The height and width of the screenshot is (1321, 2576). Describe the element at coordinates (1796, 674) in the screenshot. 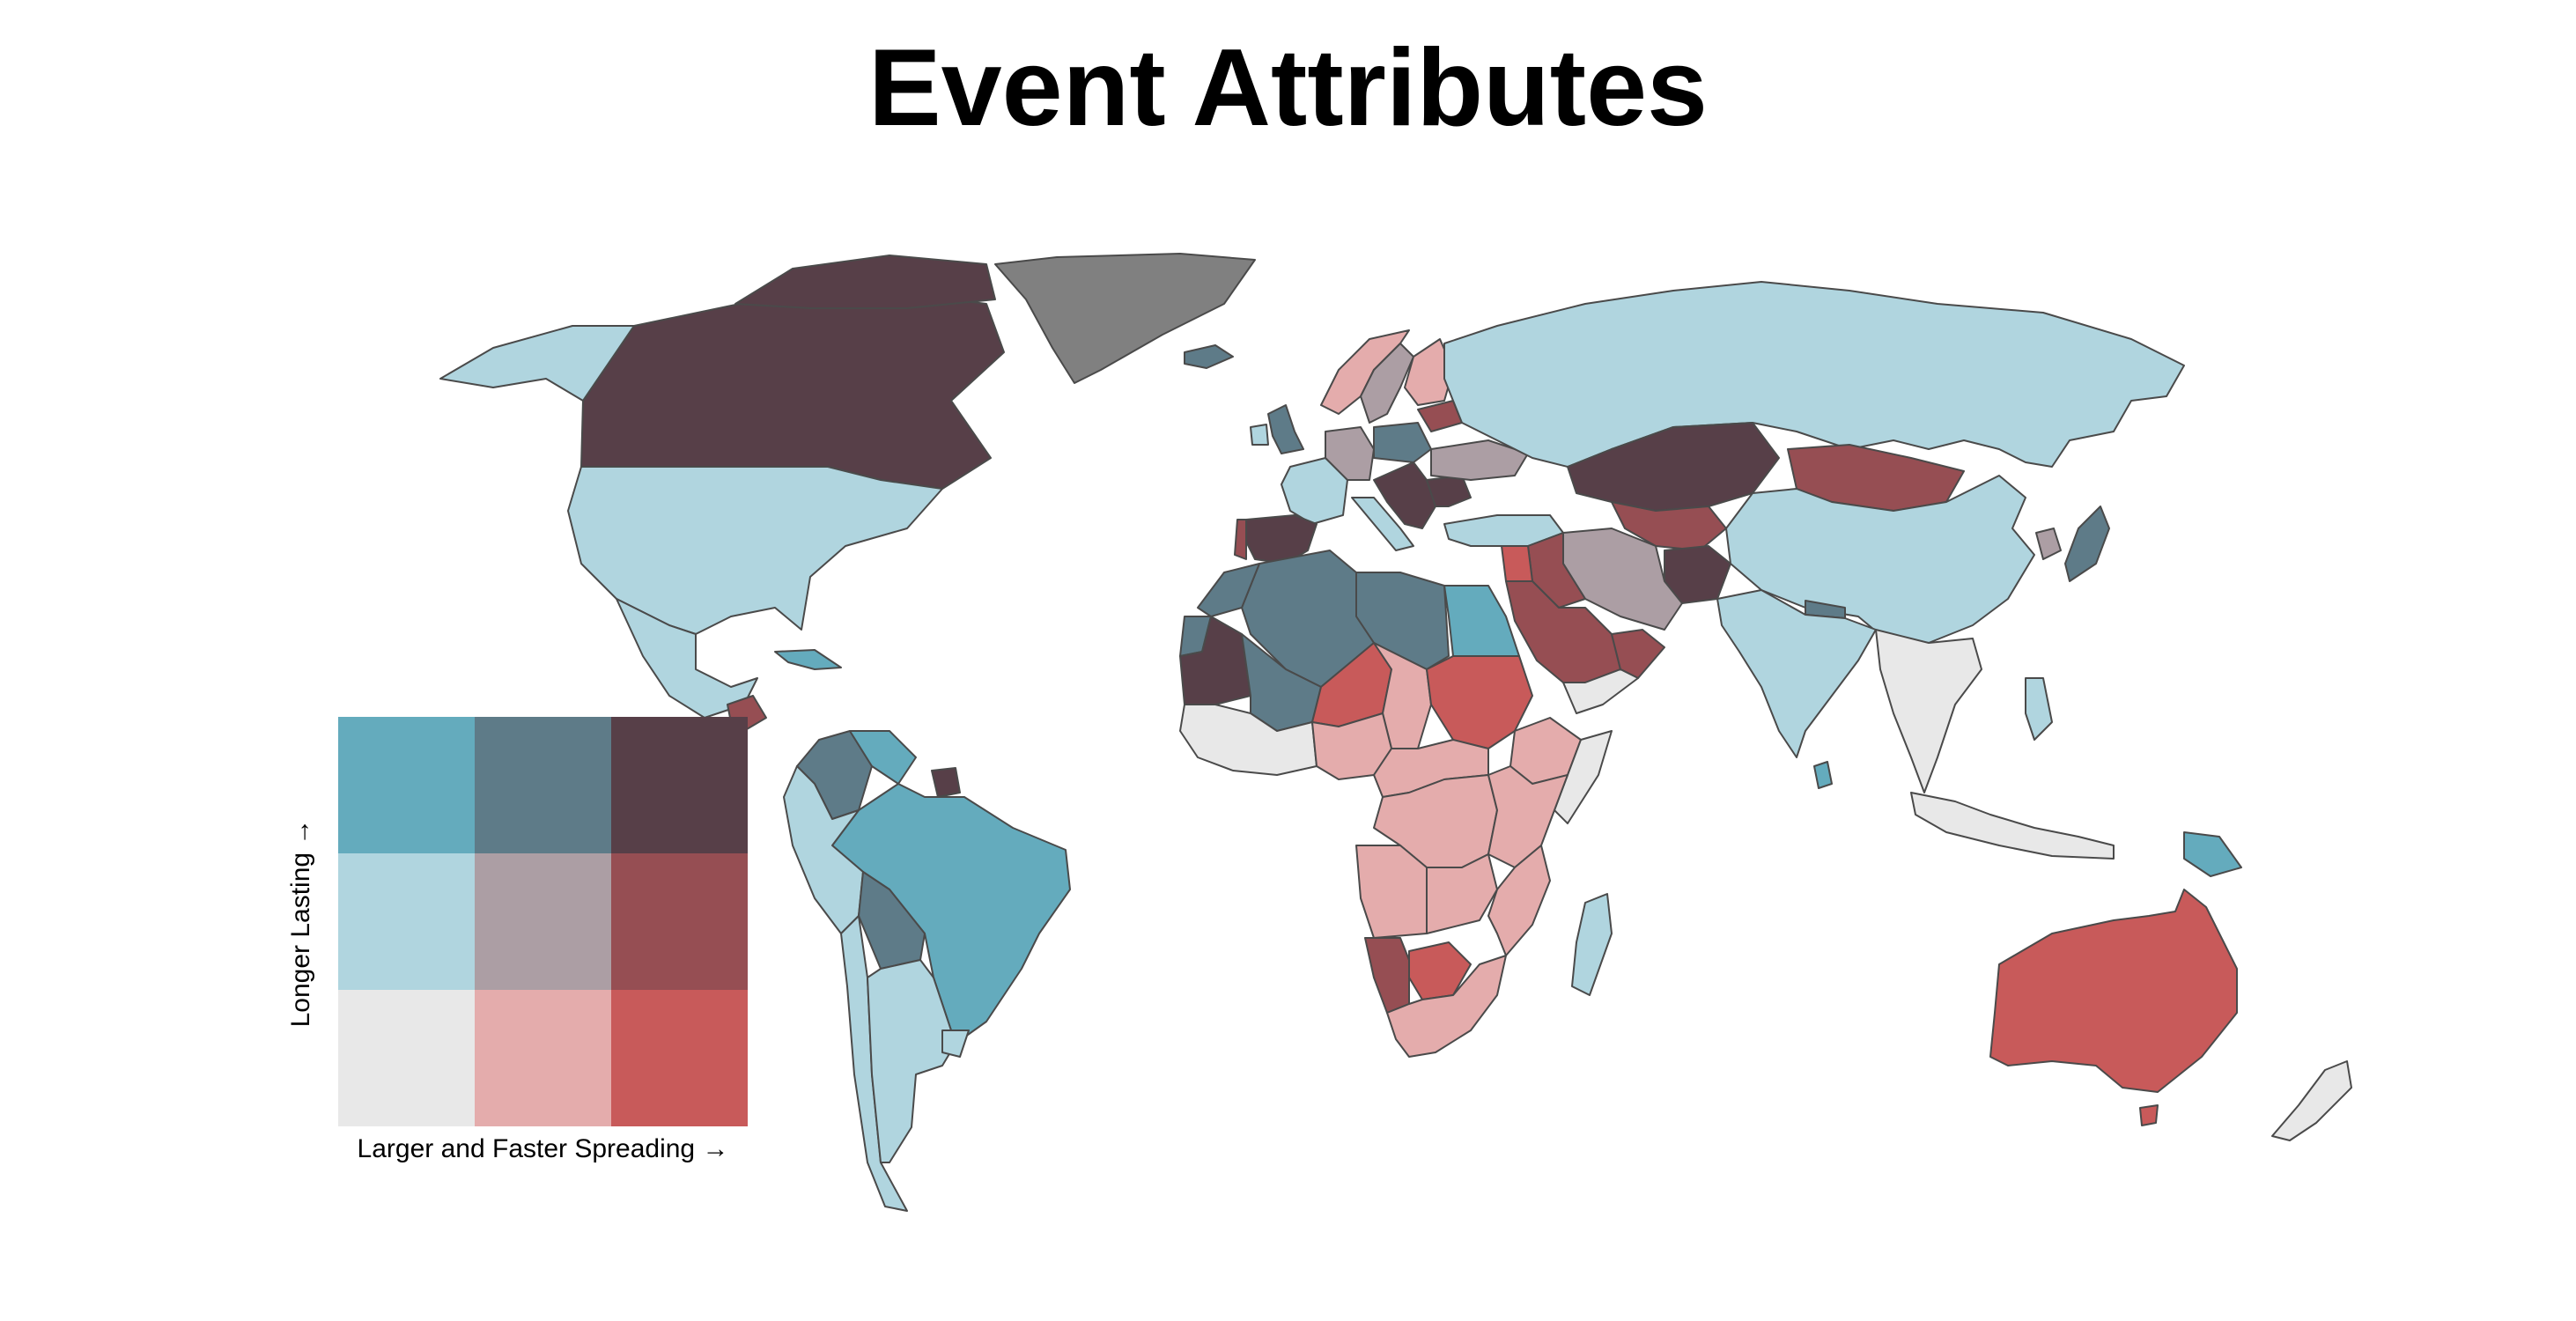

I see `country-india: India` at that location.